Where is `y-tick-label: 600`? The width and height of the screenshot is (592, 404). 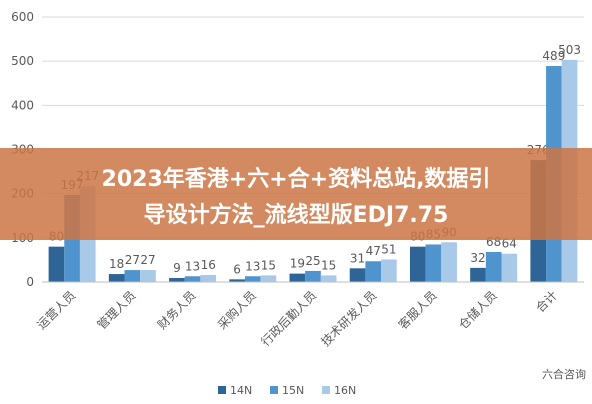
y-tick-label: 600 is located at coordinates (22, 17).